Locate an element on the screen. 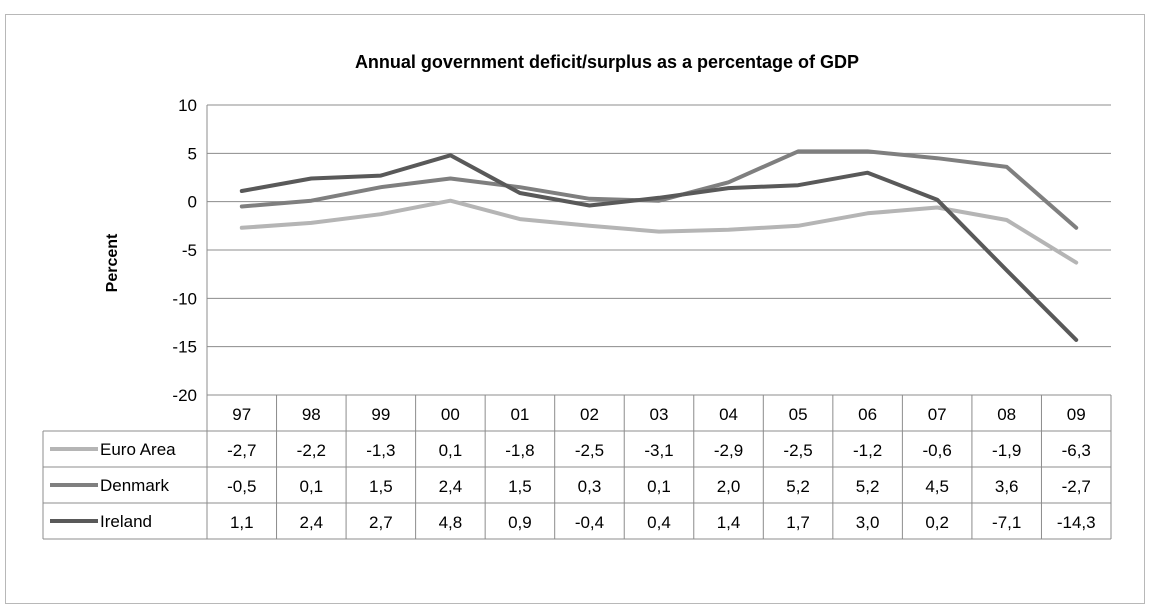 This screenshot has width=1153, height=610. data-label: 0,4 is located at coordinates (659, 522).